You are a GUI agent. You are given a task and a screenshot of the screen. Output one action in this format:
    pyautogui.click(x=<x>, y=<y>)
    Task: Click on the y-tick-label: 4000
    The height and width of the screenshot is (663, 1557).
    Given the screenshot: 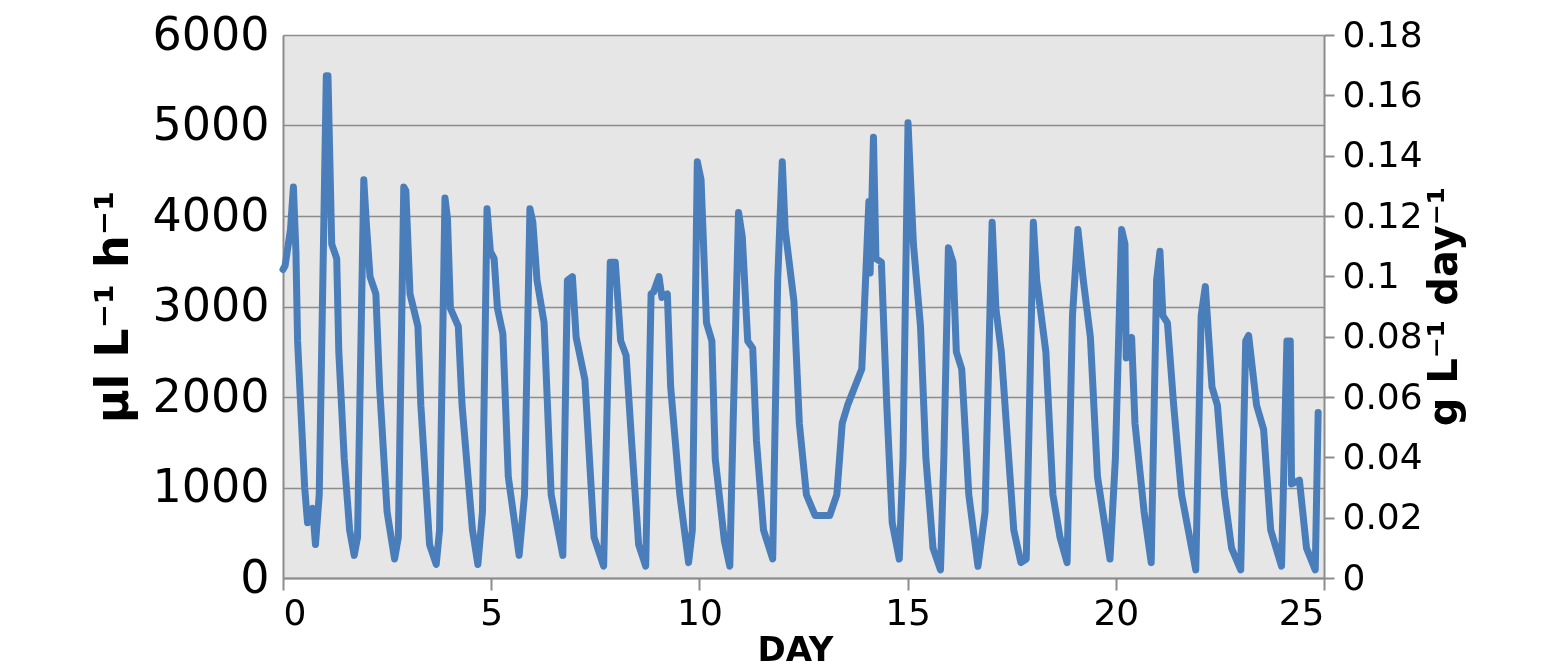 What is the action you would take?
    pyautogui.click(x=211, y=214)
    